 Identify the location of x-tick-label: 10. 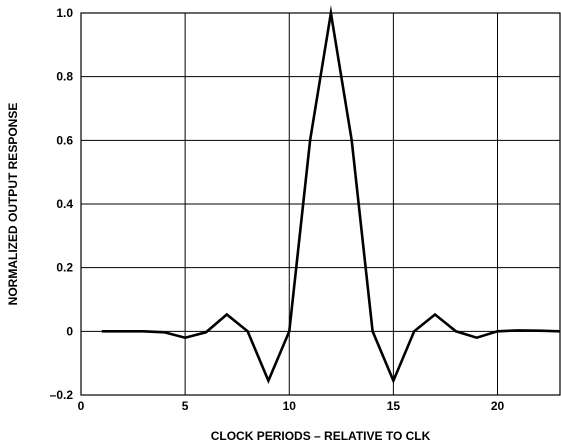
(290, 406).